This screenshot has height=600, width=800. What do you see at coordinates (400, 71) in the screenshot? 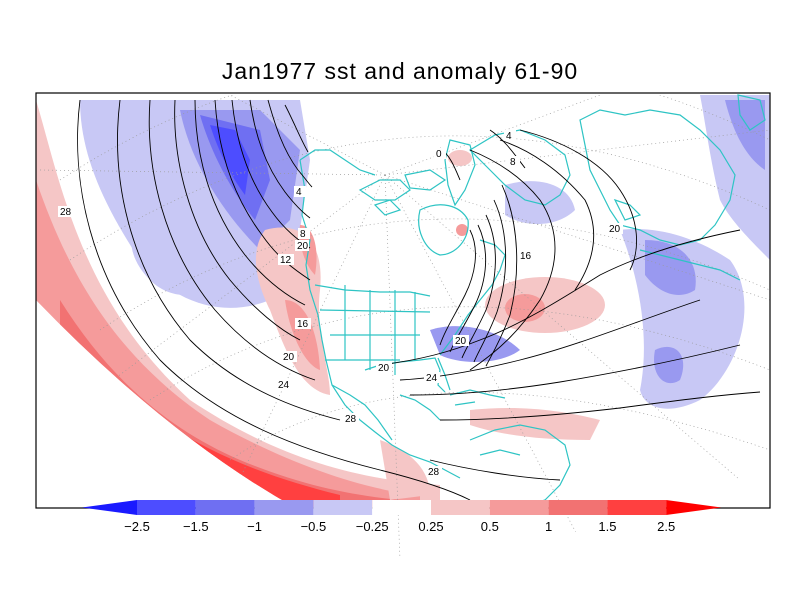
I see `map-title: Jan1977 sst and anomaly 61-90` at bounding box center [400, 71].